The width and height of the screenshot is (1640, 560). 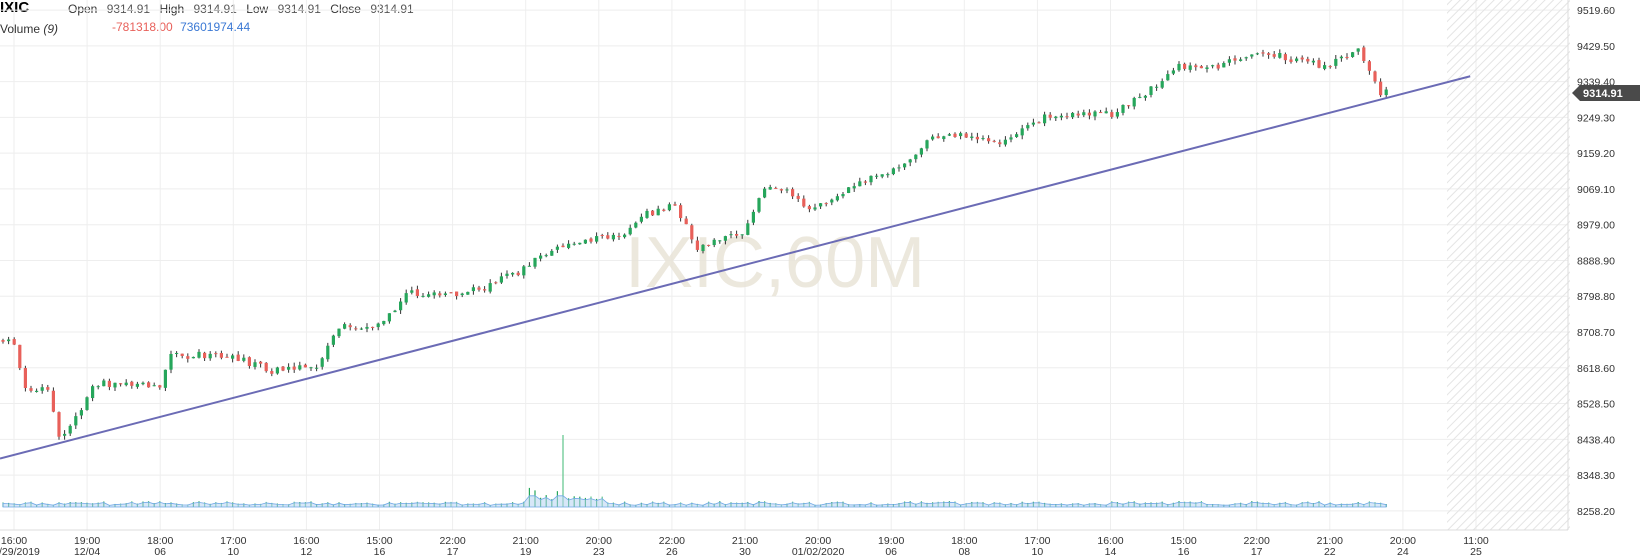 What do you see at coordinates (142, 27) in the screenshot?
I see `volume-change: -781318.00` at bounding box center [142, 27].